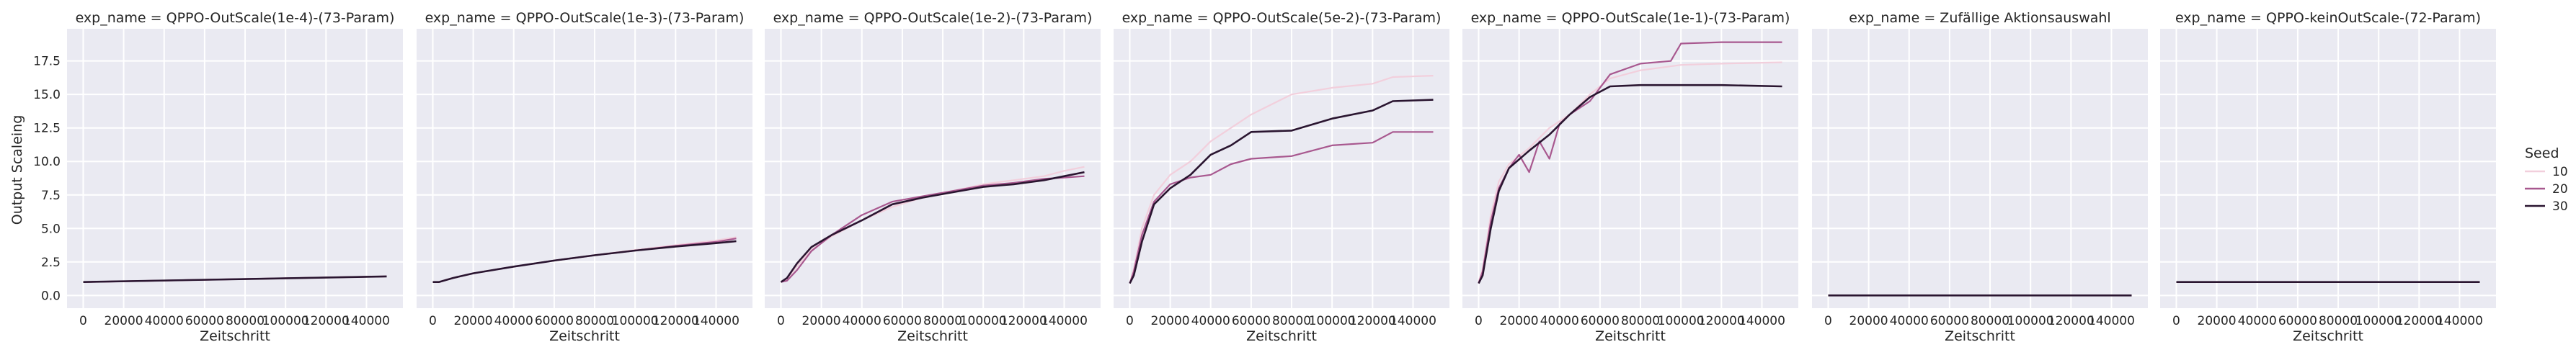  What do you see at coordinates (2560, 172) in the screenshot?
I see `legend-label-seed-10: 10` at bounding box center [2560, 172].